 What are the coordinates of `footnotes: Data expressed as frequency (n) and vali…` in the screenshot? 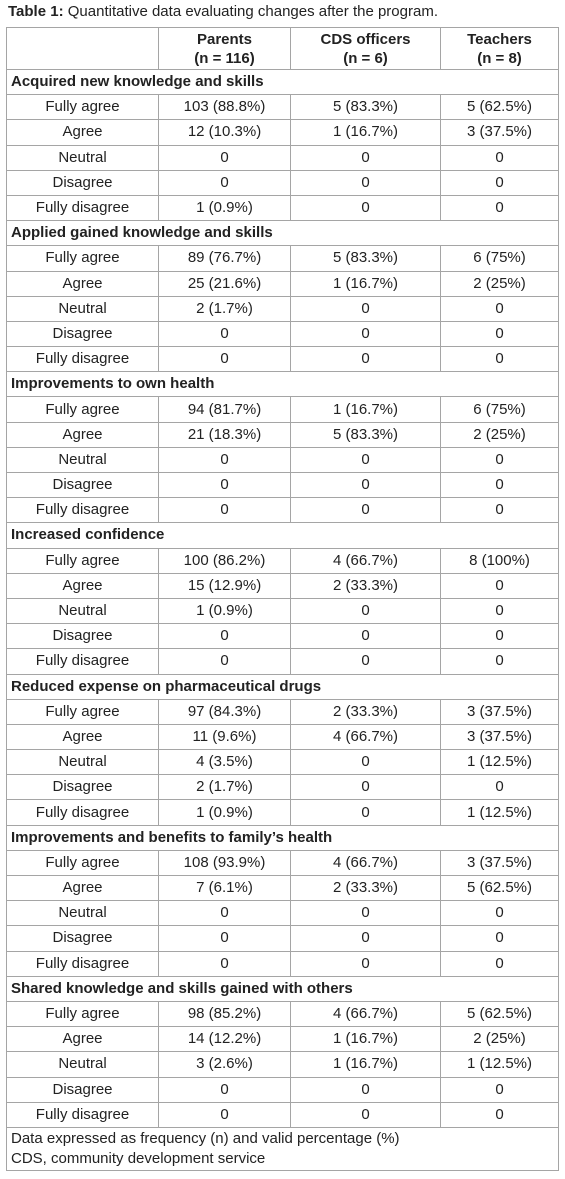 It's located at (282, 1148).